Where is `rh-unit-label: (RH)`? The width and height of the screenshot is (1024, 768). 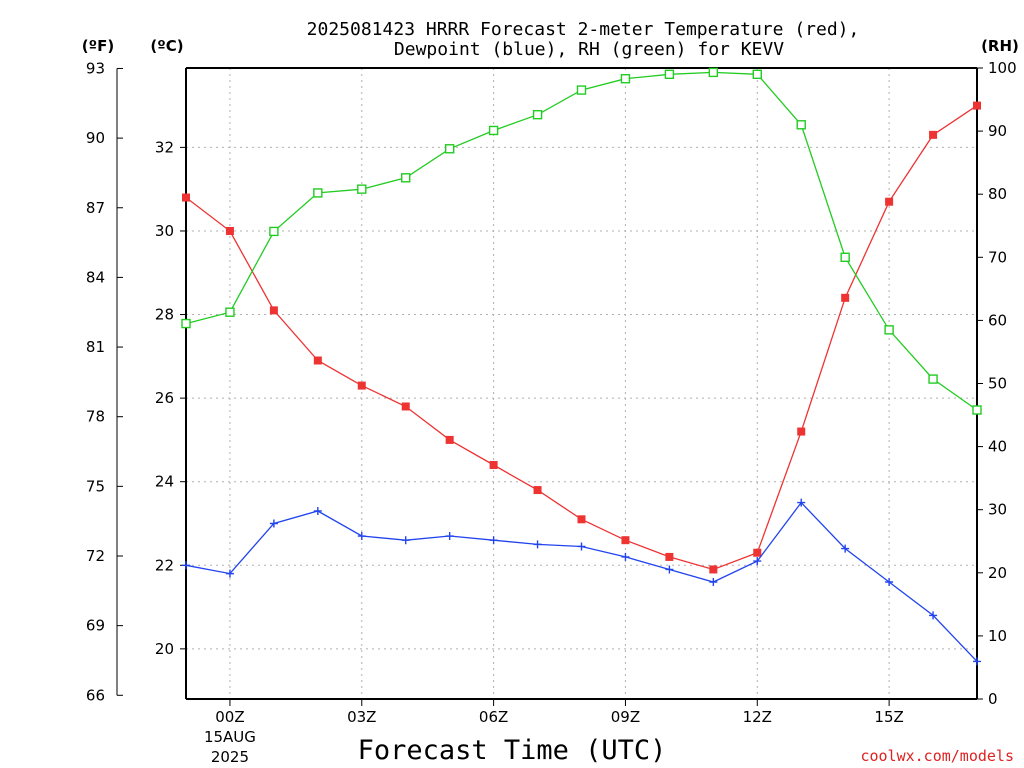 rh-unit-label: (RH) is located at coordinates (1000, 46).